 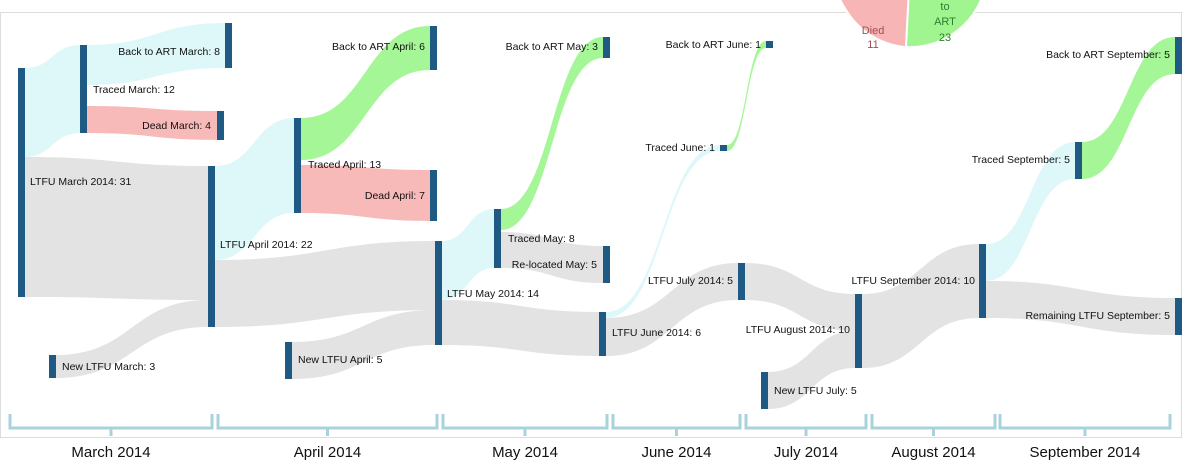 What do you see at coordinates (815, 391) in the screenshot?
I see `node-label: New LTFU July: 5` at bounding box center [815, 391].